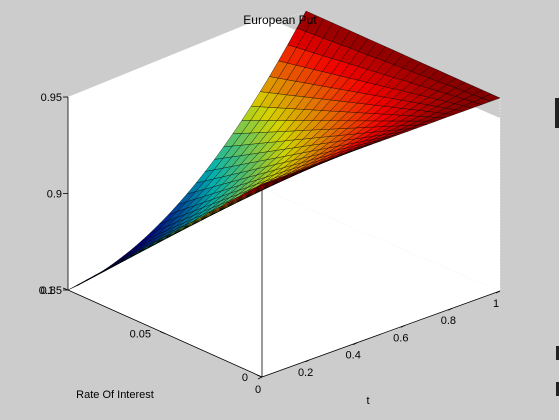  Describe the element at coordinates (554, 210) in the screenshot. I see `window-edge` at that location.